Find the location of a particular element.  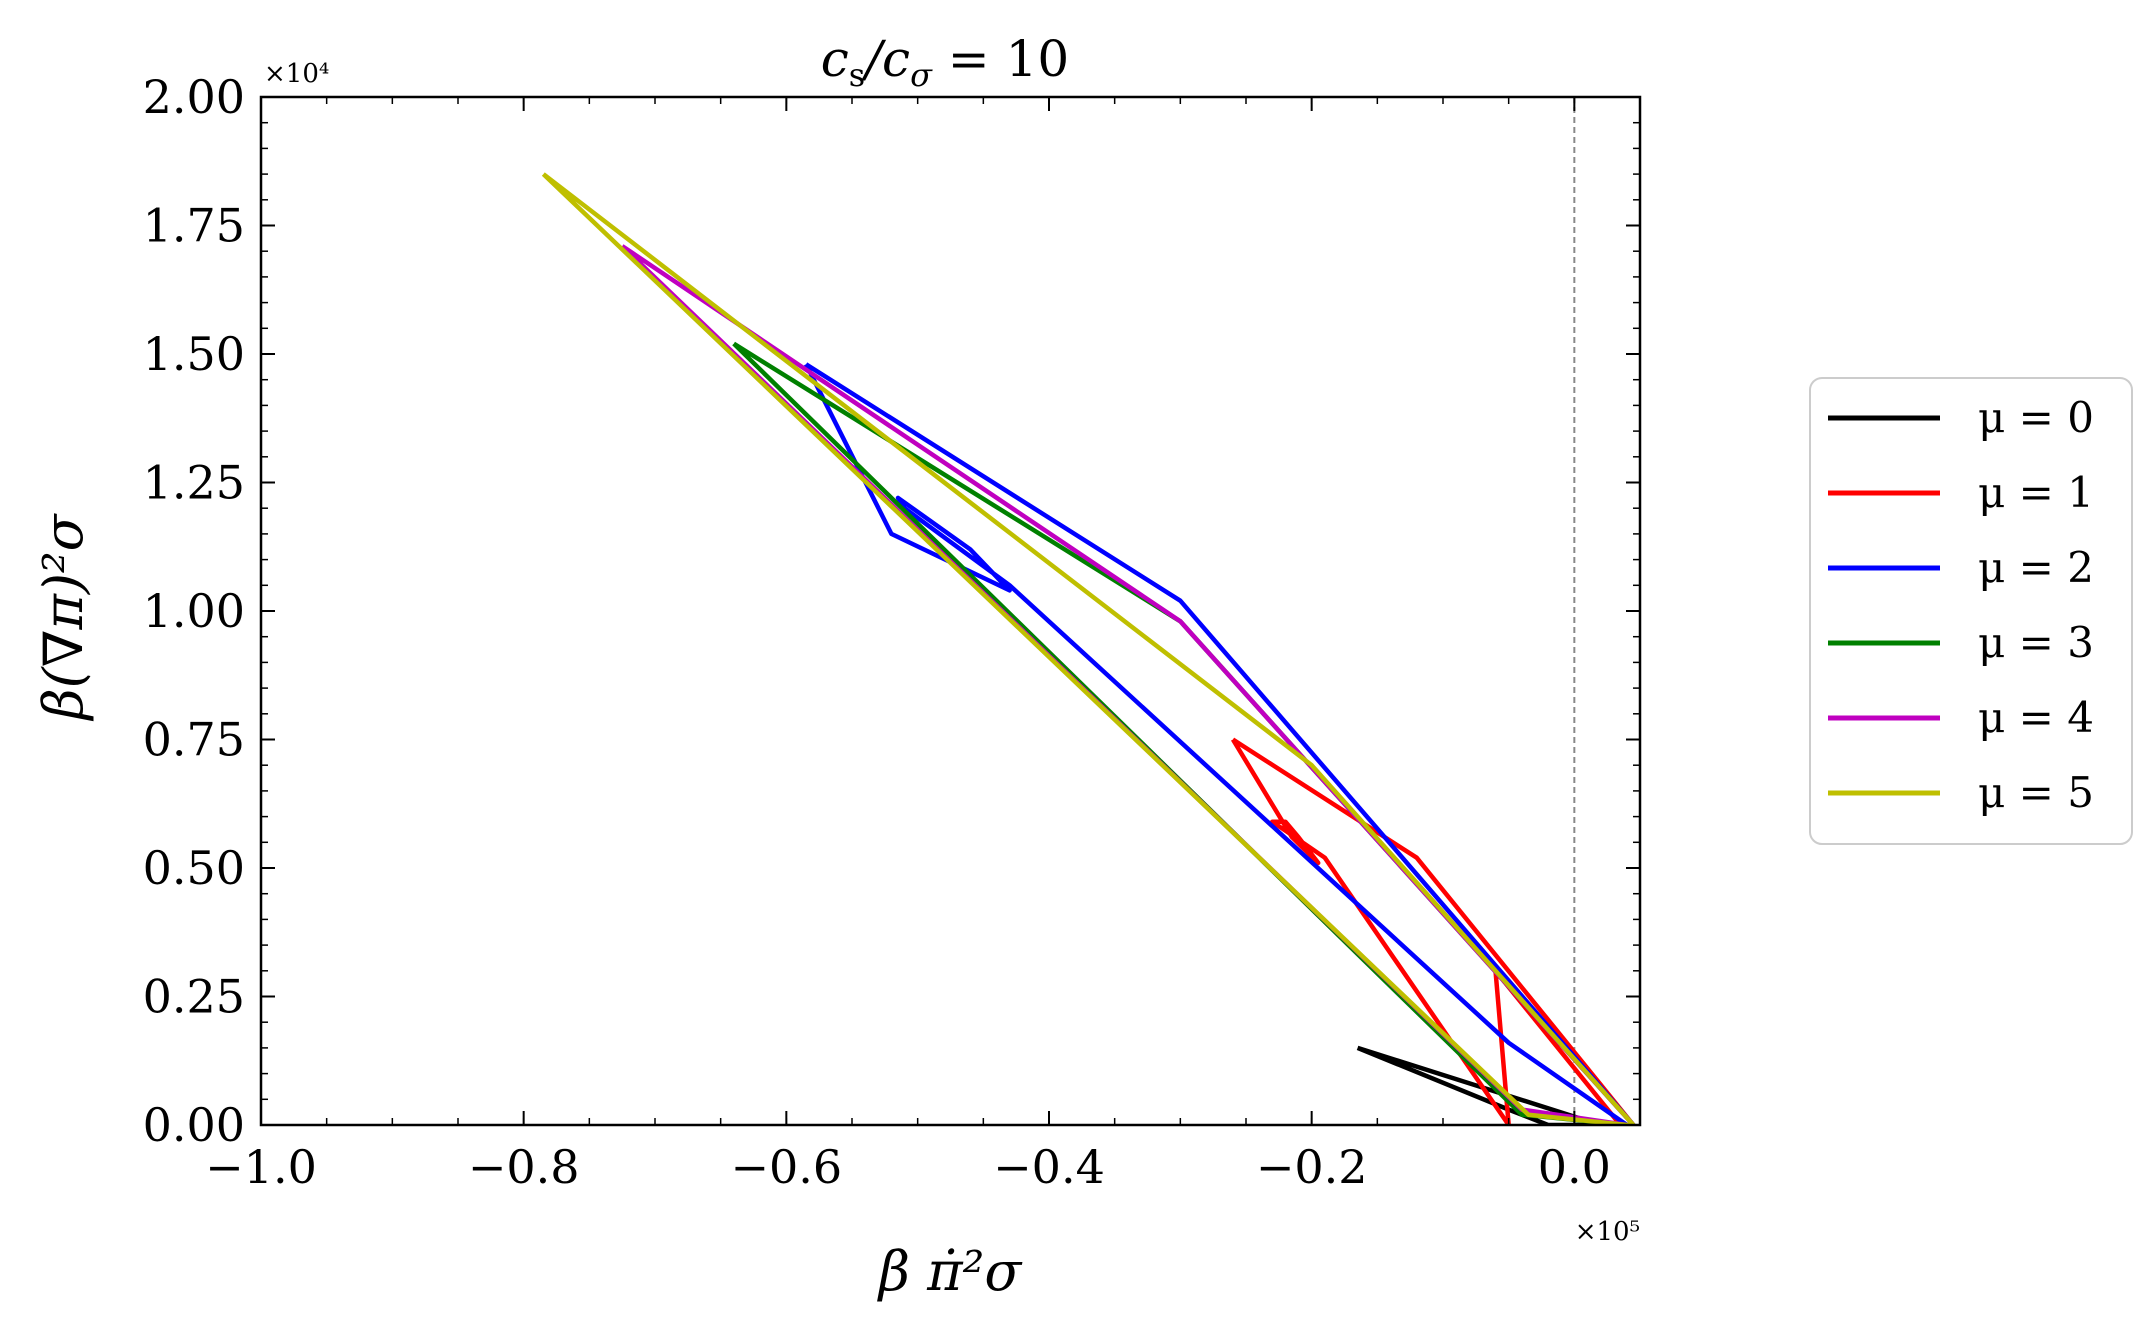

title-rest: = 10 is located at coordinates (1000, 59).